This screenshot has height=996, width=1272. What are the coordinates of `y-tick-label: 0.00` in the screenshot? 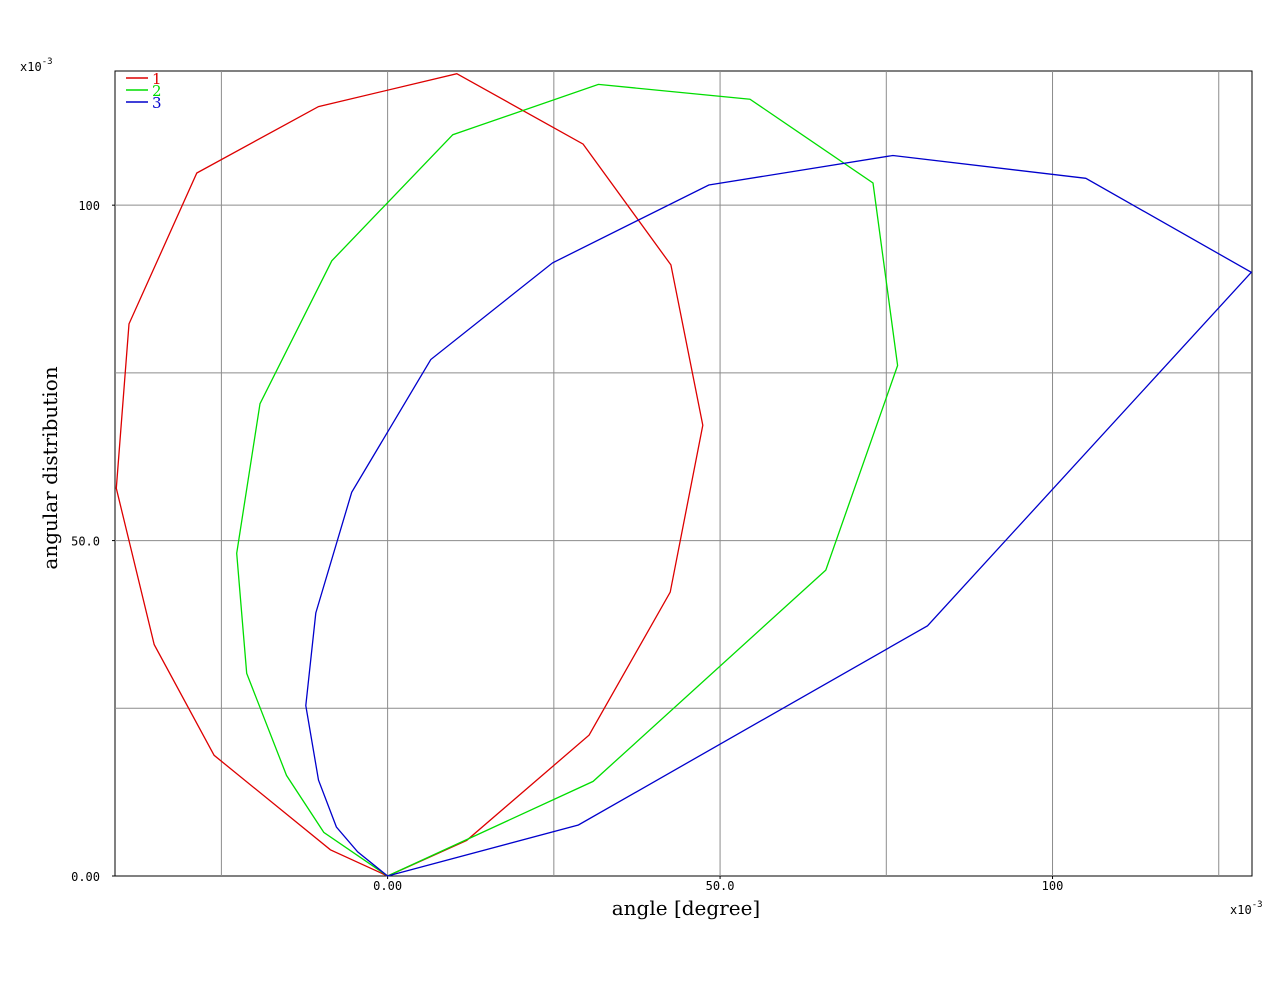 It's located at (85, 877).